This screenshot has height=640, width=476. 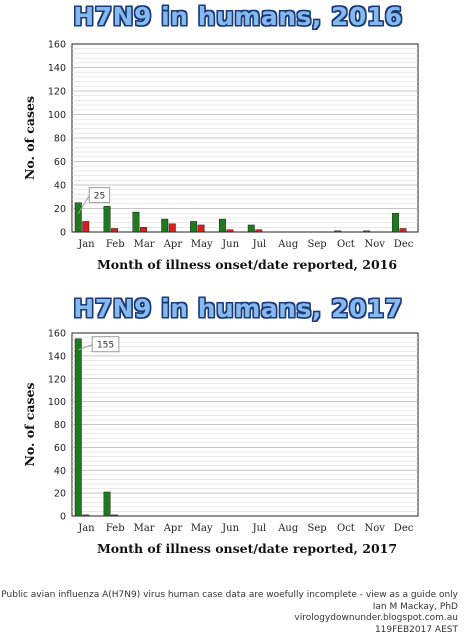 What do you see at coordinates (415, 606) in the screenshot?
I see `footer-author: Ian M Mackay, PhD` at bounding box center [415, 606].